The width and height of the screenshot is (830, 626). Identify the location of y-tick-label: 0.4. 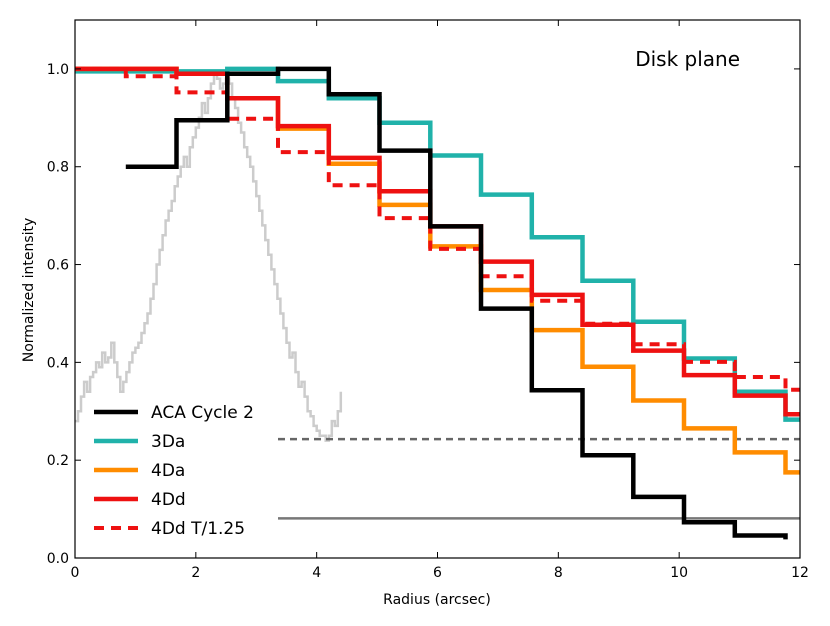
(58, 363).